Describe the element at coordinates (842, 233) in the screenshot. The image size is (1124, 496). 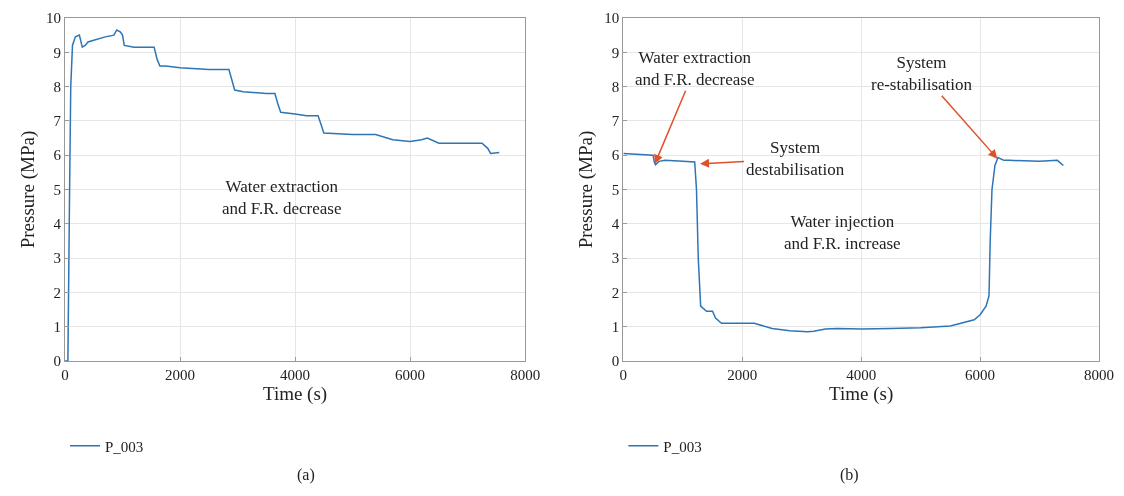
I see `annotation: Water injection and F.R. increase` at that location.